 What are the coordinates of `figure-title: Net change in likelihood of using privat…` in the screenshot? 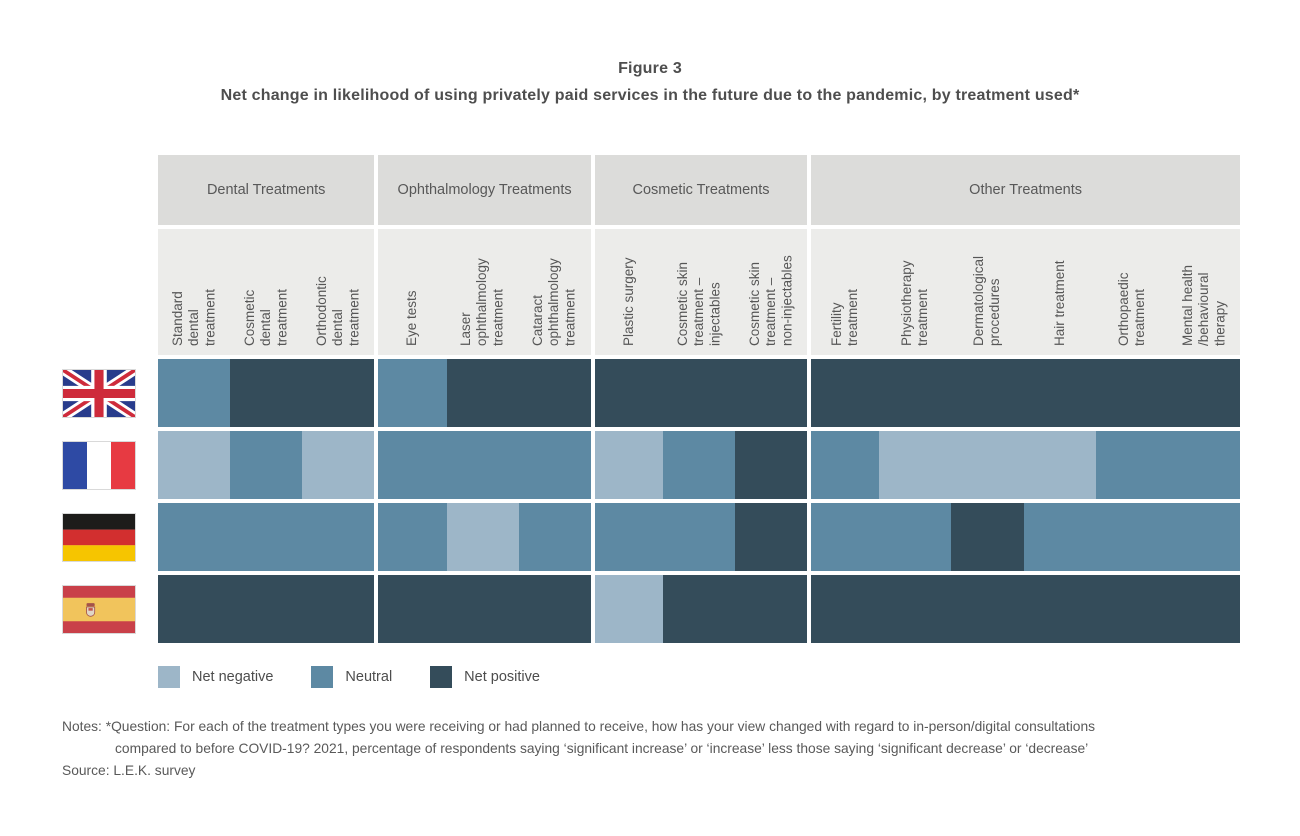 It's located at (650, 95).